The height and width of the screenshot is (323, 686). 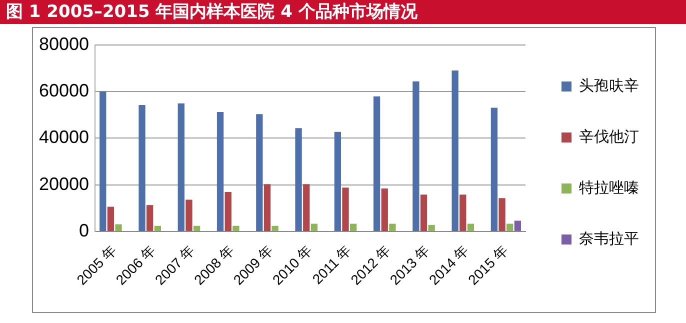 What do you see at coordinates (609, 85) in the screenshot?
I see `legend-label: 头孢呋辛` at bounding box center [609, 85].